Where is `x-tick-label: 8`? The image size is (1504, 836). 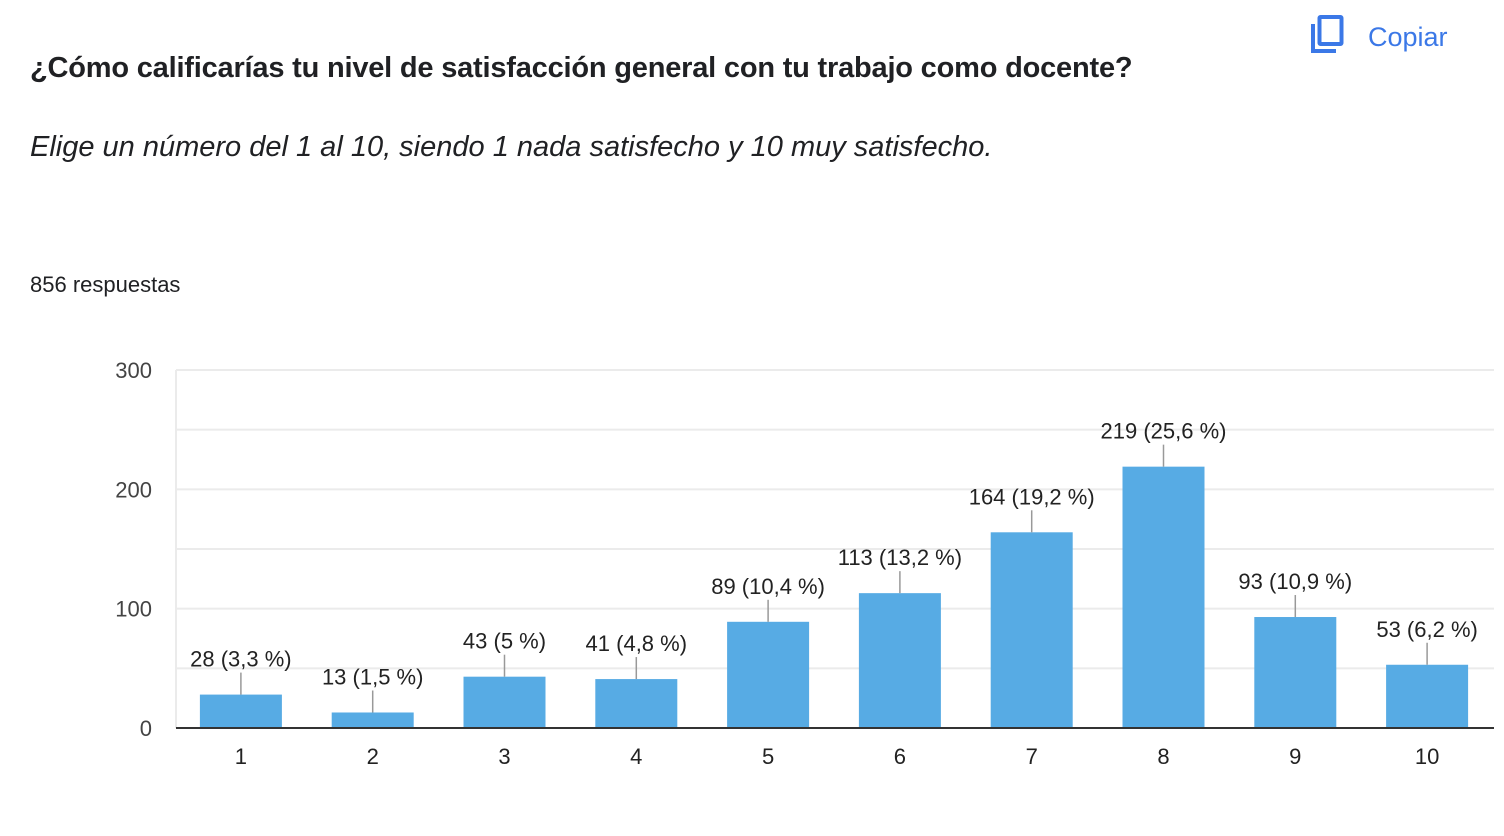
x-tick-label: 8 is located at coordinates (1163, 756).